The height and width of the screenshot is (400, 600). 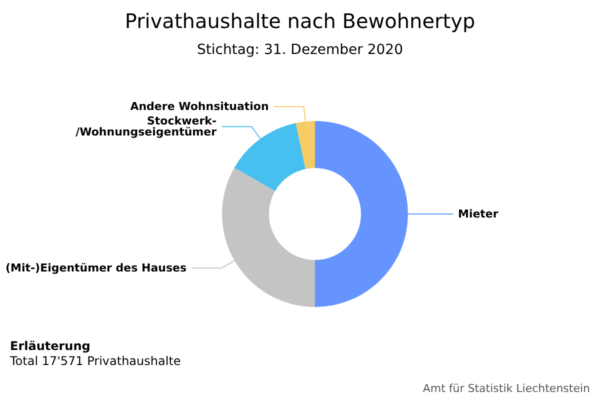 What do you see at coordinates (50, 346) in the screenshot?
I see `text: Erläuterung` at bounding box center [50, 346].